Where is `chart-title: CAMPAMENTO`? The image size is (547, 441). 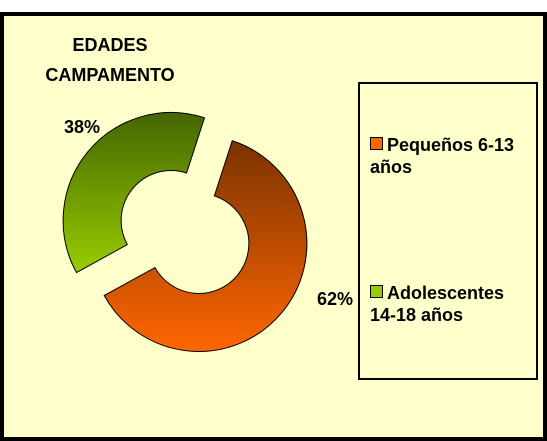 chart-title: CAMPAMENTO is located at coordinates (109, 75).